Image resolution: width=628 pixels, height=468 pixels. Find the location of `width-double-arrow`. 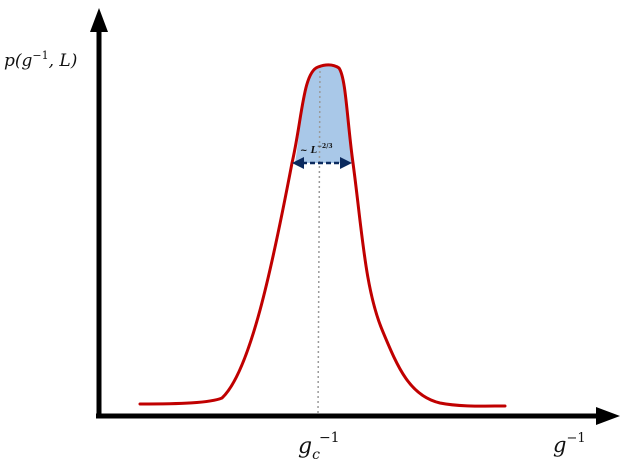

width-double-arrow is located at coordinates (322, 163).